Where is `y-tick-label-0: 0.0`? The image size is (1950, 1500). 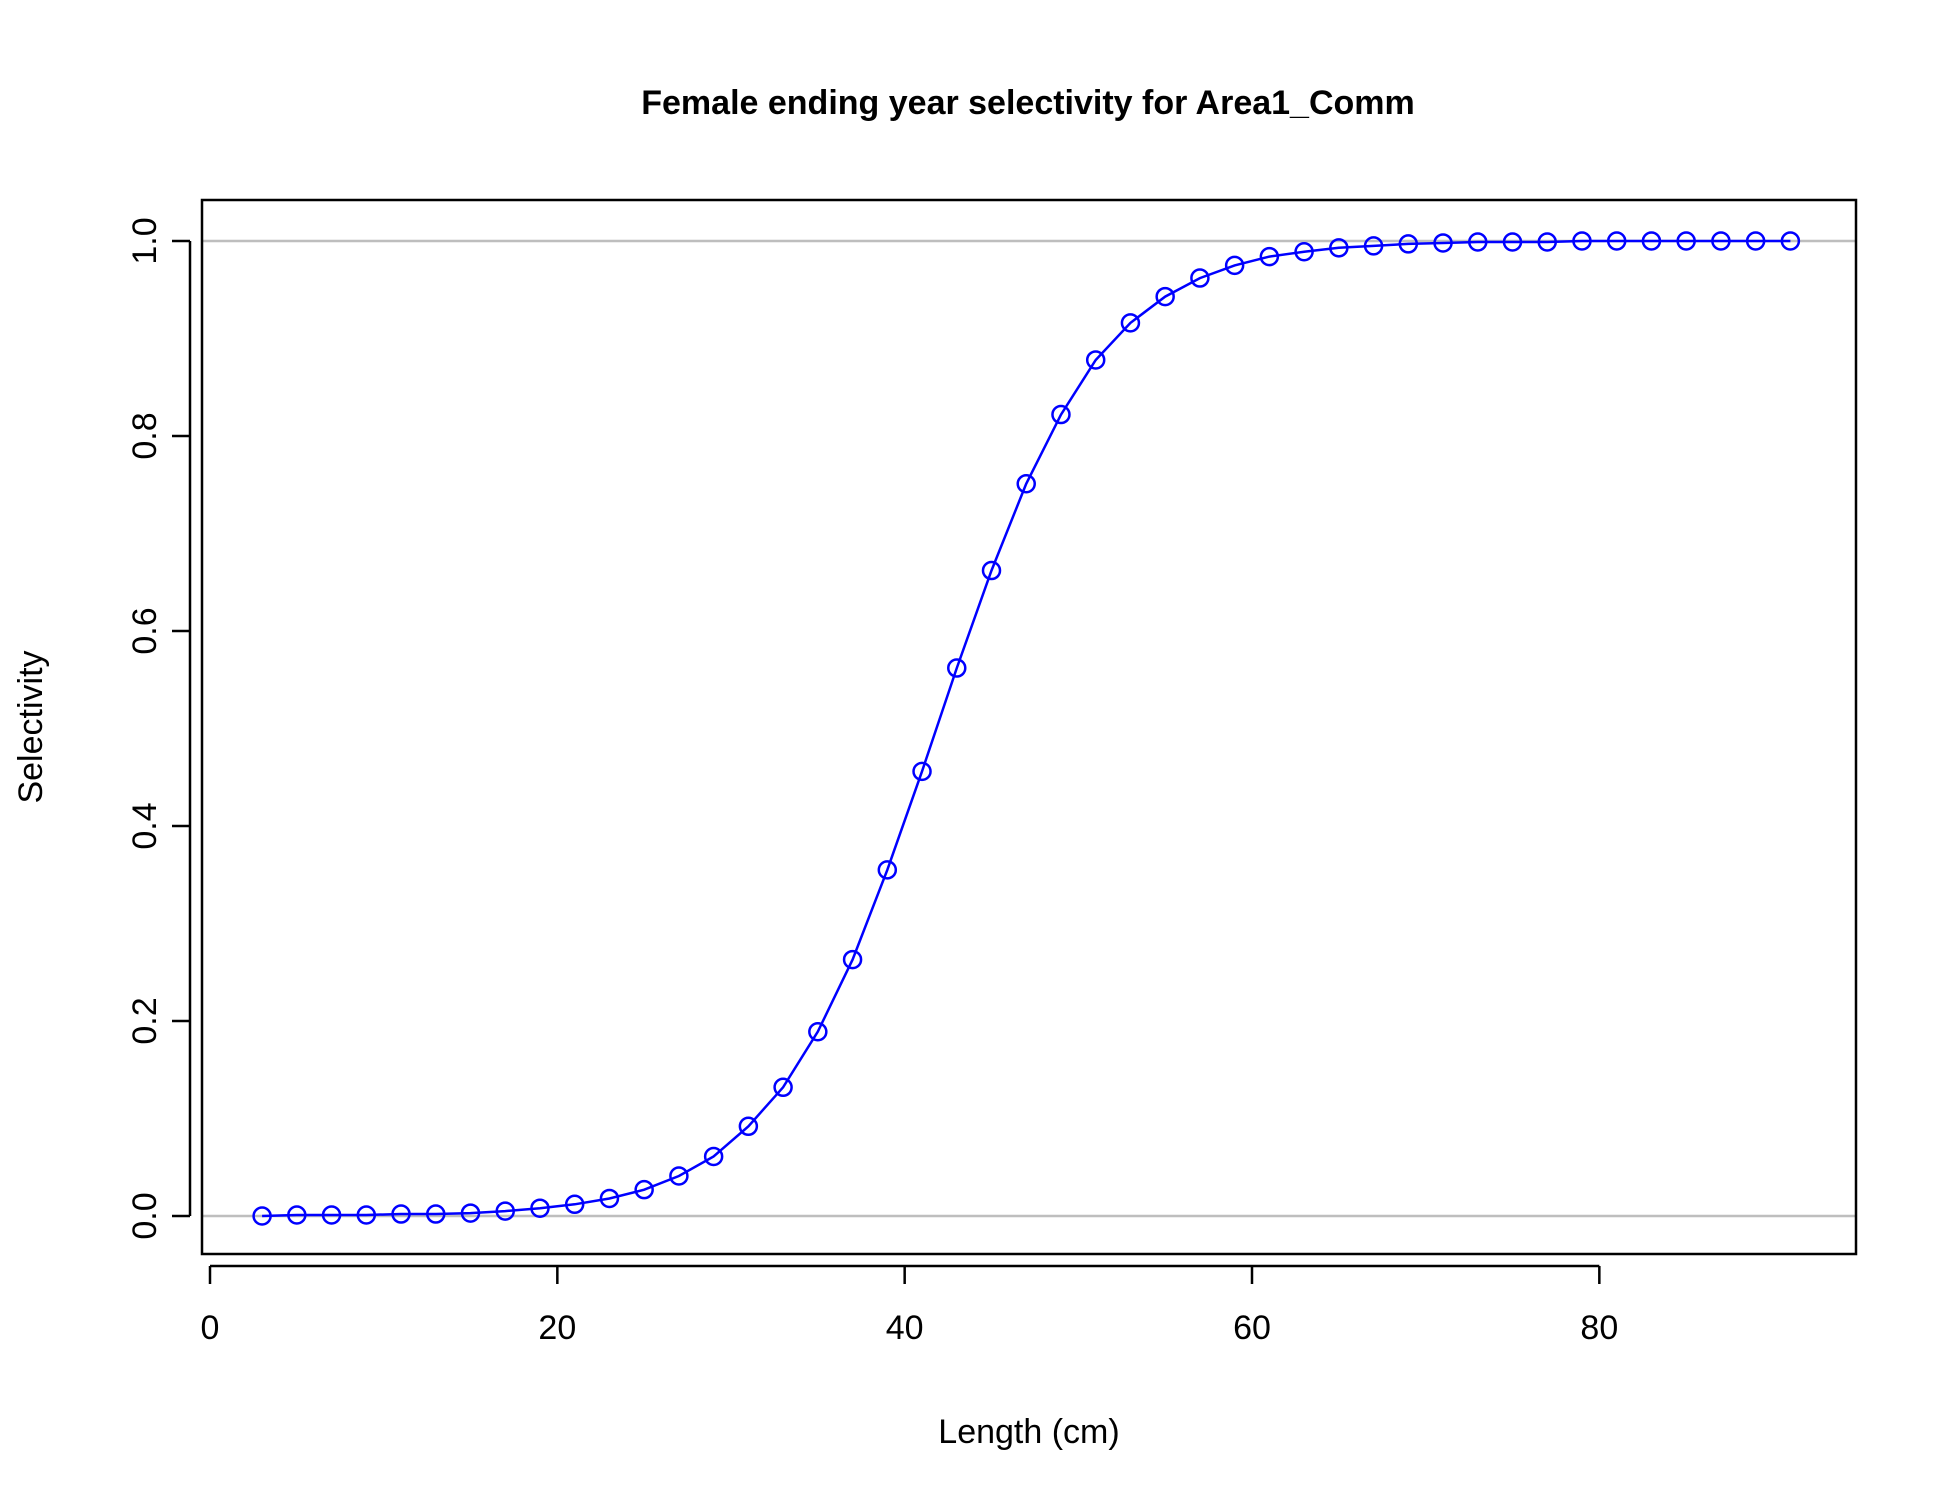
y-tick-label-0: 0.0 is located at coordinates (145, 1215).